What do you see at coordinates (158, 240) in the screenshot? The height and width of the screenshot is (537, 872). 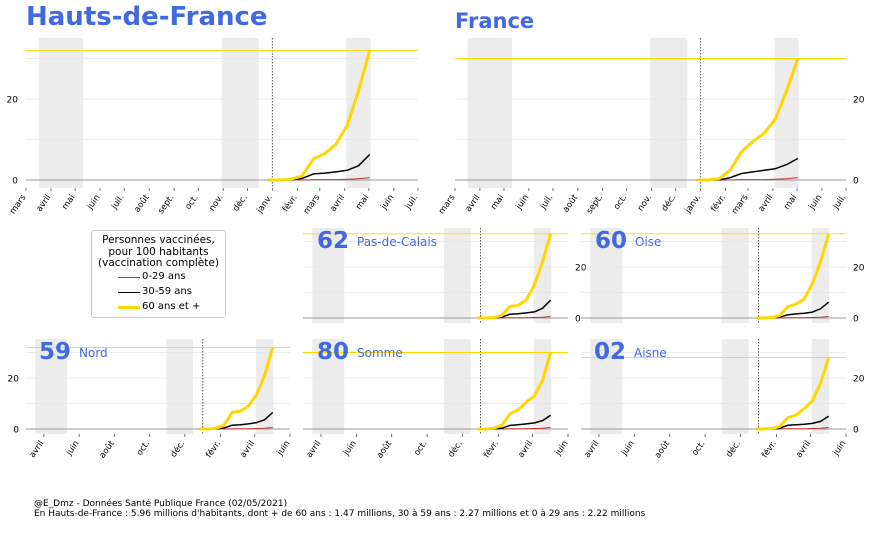 I see `legend-title-line-1: Personnes vaccinées,` at bounding box center [158, 240].